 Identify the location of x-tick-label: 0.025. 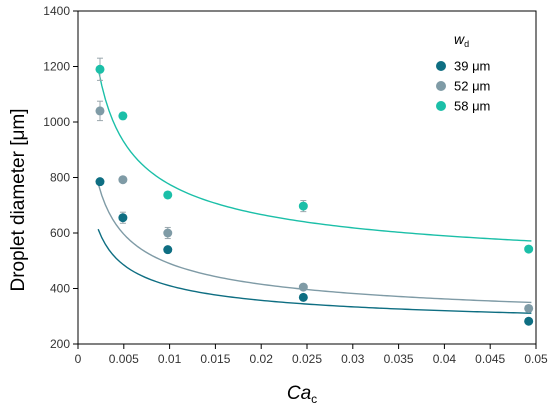
(307, 359).